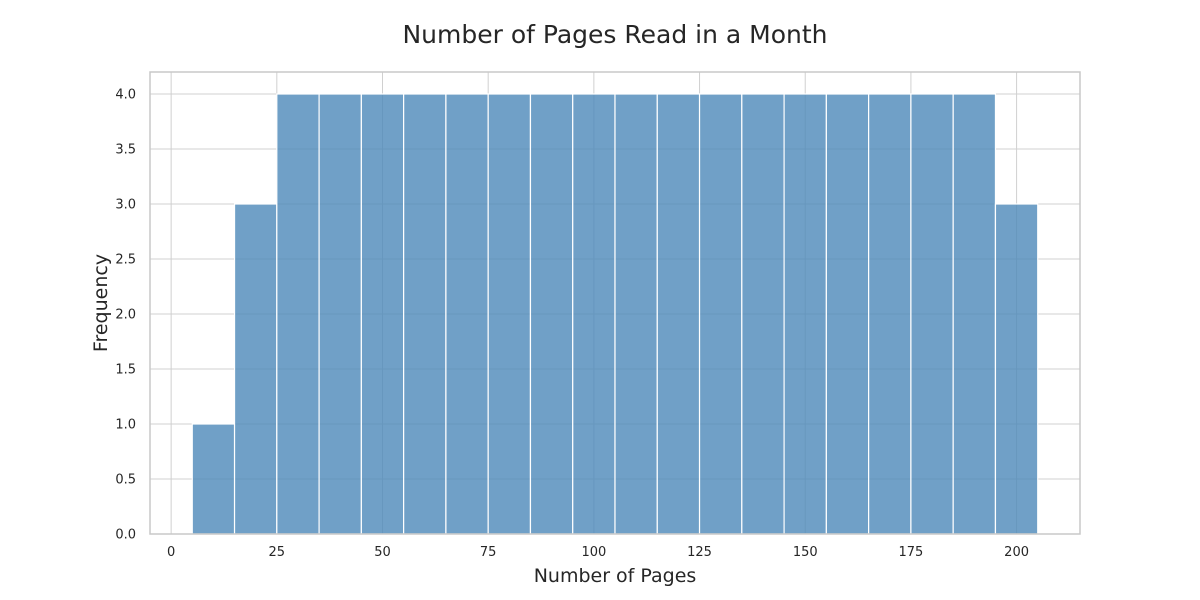 The image size is (1200, 600). What do you see at coordinates (125, 150) in the screenshot?
I see `y-tick-label: 3.5` at bounding box center [125, 150].